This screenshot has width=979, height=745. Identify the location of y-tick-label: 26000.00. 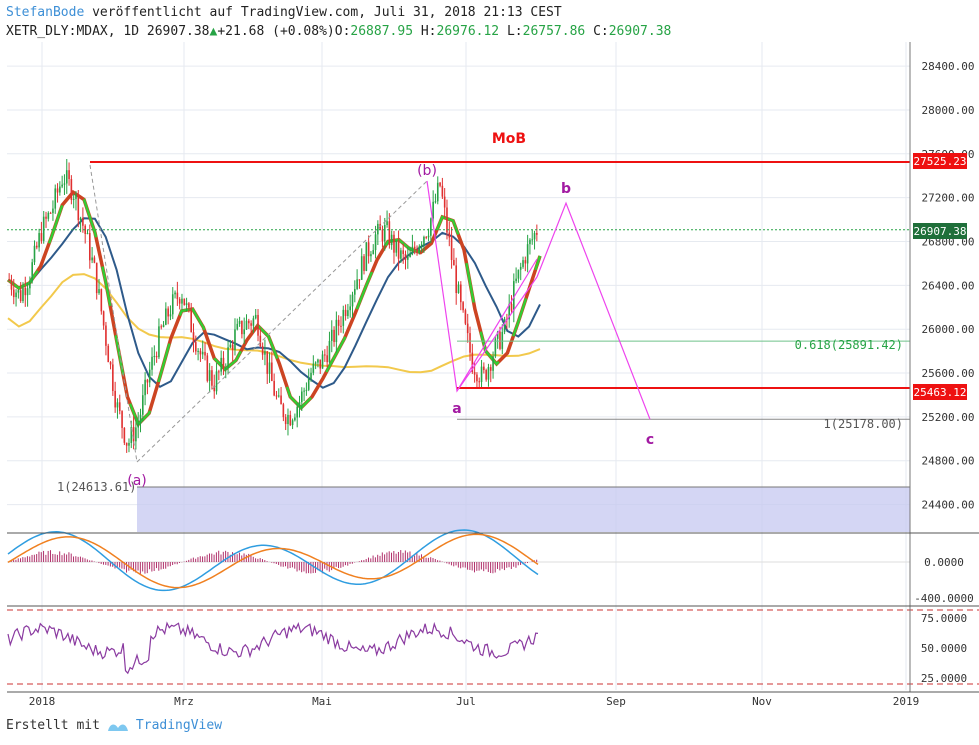
(948, 329).